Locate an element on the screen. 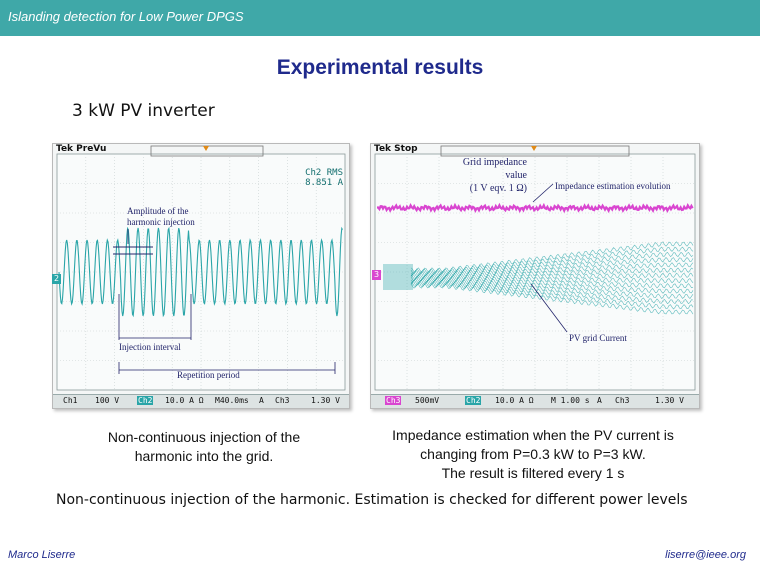 The width and height of the screenshot is (760, 567). status-r-ch3-scale: 500mV is located at coordinates (427, 400).